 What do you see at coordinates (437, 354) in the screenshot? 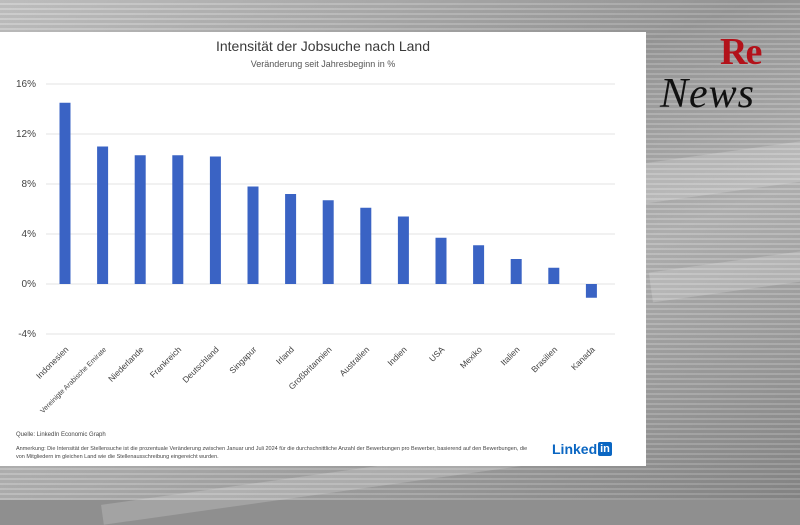
I see `x-tick-label: USA` at bounding box center [437, 354].